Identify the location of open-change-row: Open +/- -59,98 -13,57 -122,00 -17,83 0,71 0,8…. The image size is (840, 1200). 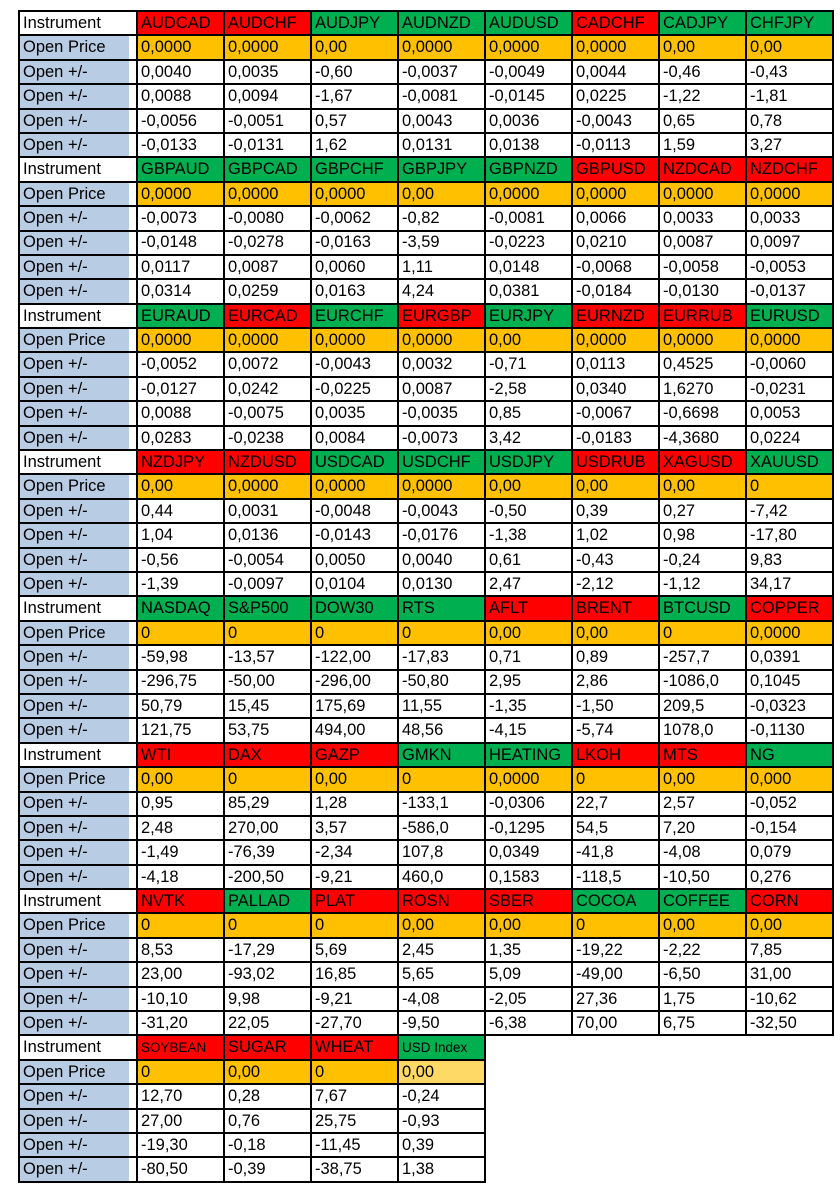
(426, 657).